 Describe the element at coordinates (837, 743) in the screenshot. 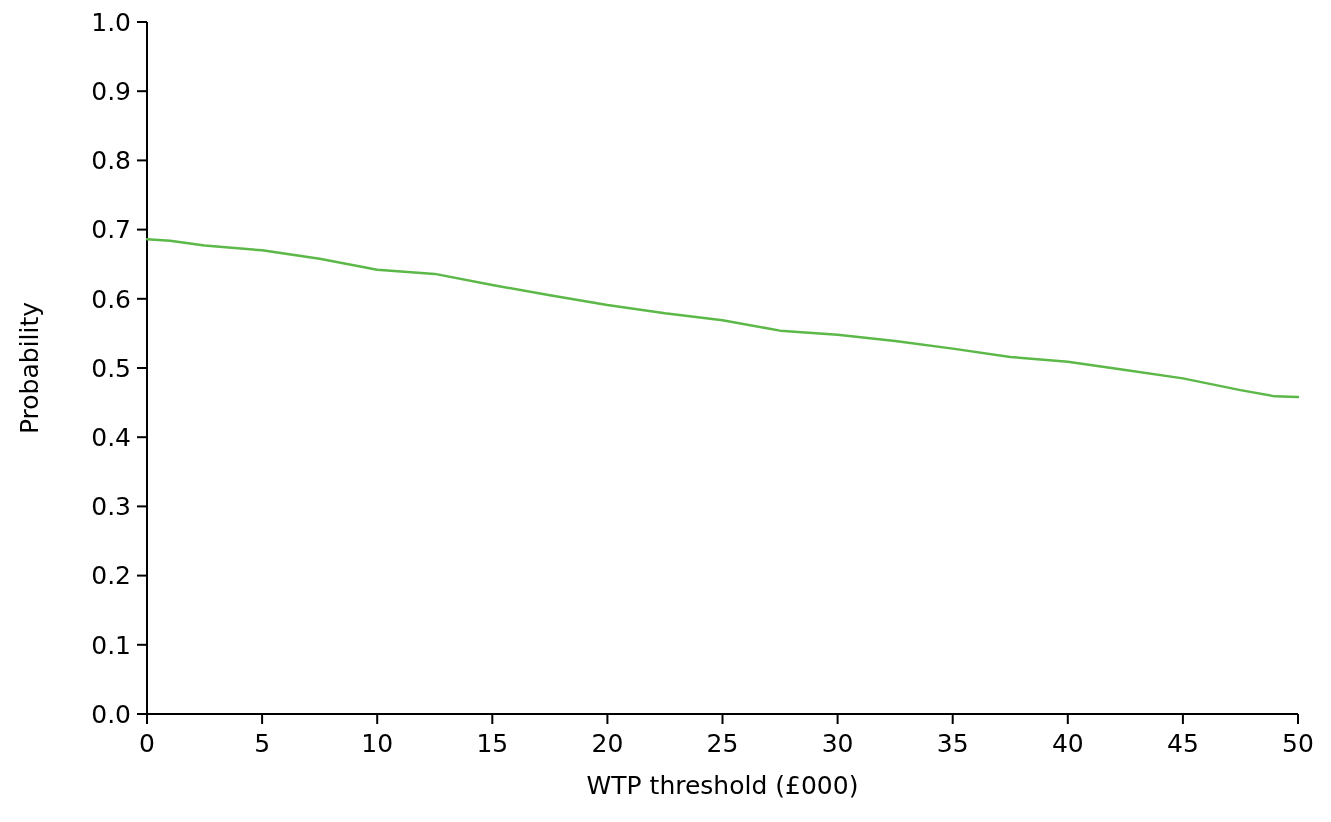

I see `x-tick-label: 30` at that location.